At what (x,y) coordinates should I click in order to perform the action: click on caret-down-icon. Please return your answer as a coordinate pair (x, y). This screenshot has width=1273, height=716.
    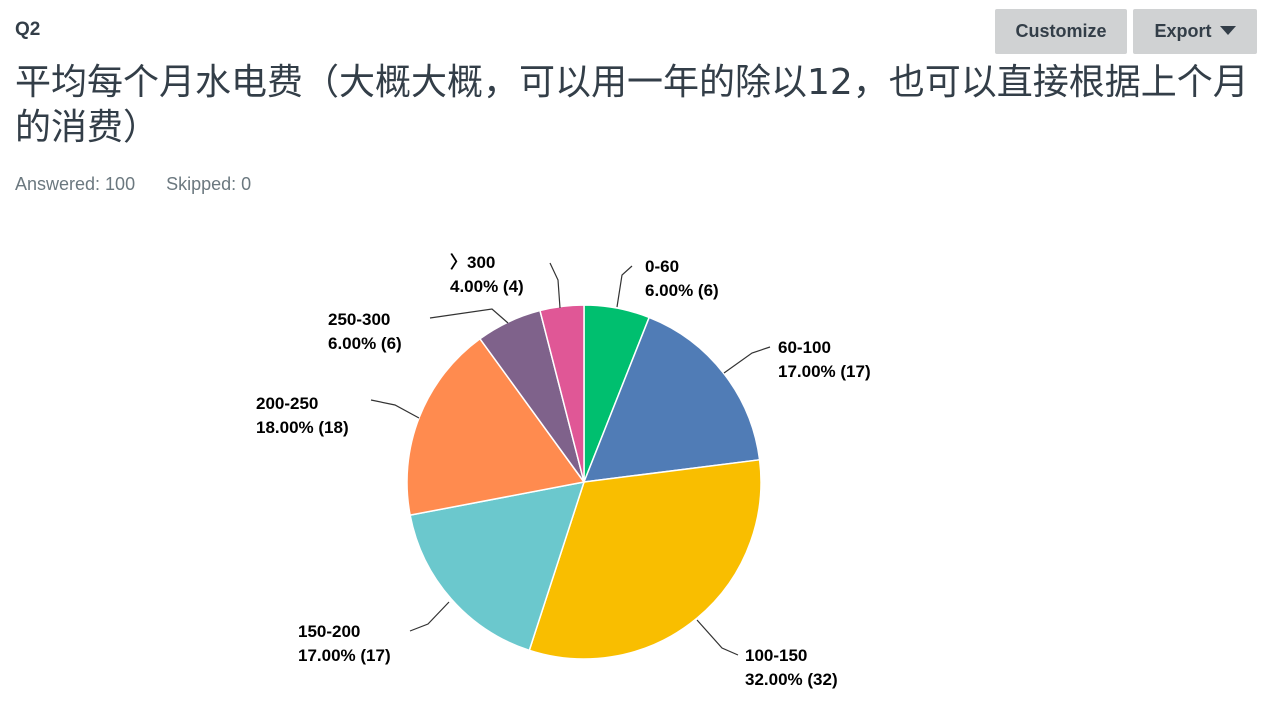
    Looking at the image, I should click on (1227, 30).